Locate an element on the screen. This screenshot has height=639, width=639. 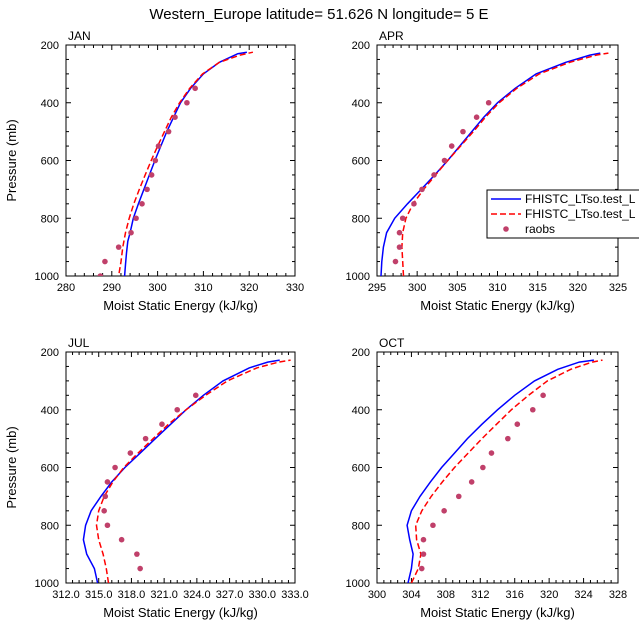
x-tick-label: 330 is located at coordinates (295, 288).